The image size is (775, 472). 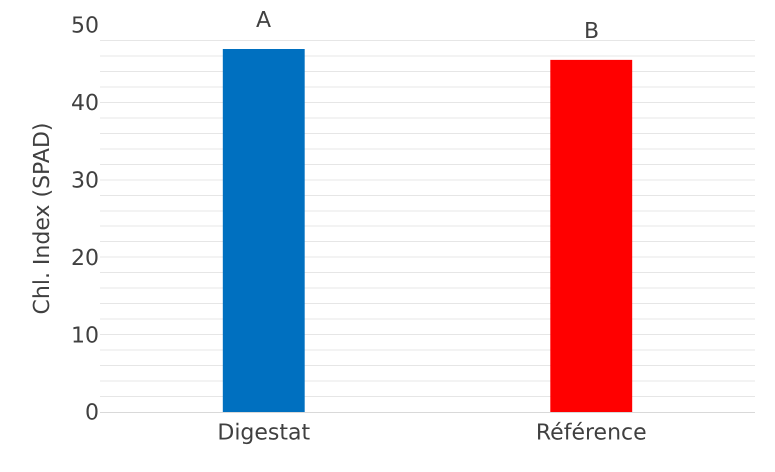 What do you see at coordinates (85, 181) in the screenshot?
I see `y-tick-label: 30` at bounding box center [85, 181].